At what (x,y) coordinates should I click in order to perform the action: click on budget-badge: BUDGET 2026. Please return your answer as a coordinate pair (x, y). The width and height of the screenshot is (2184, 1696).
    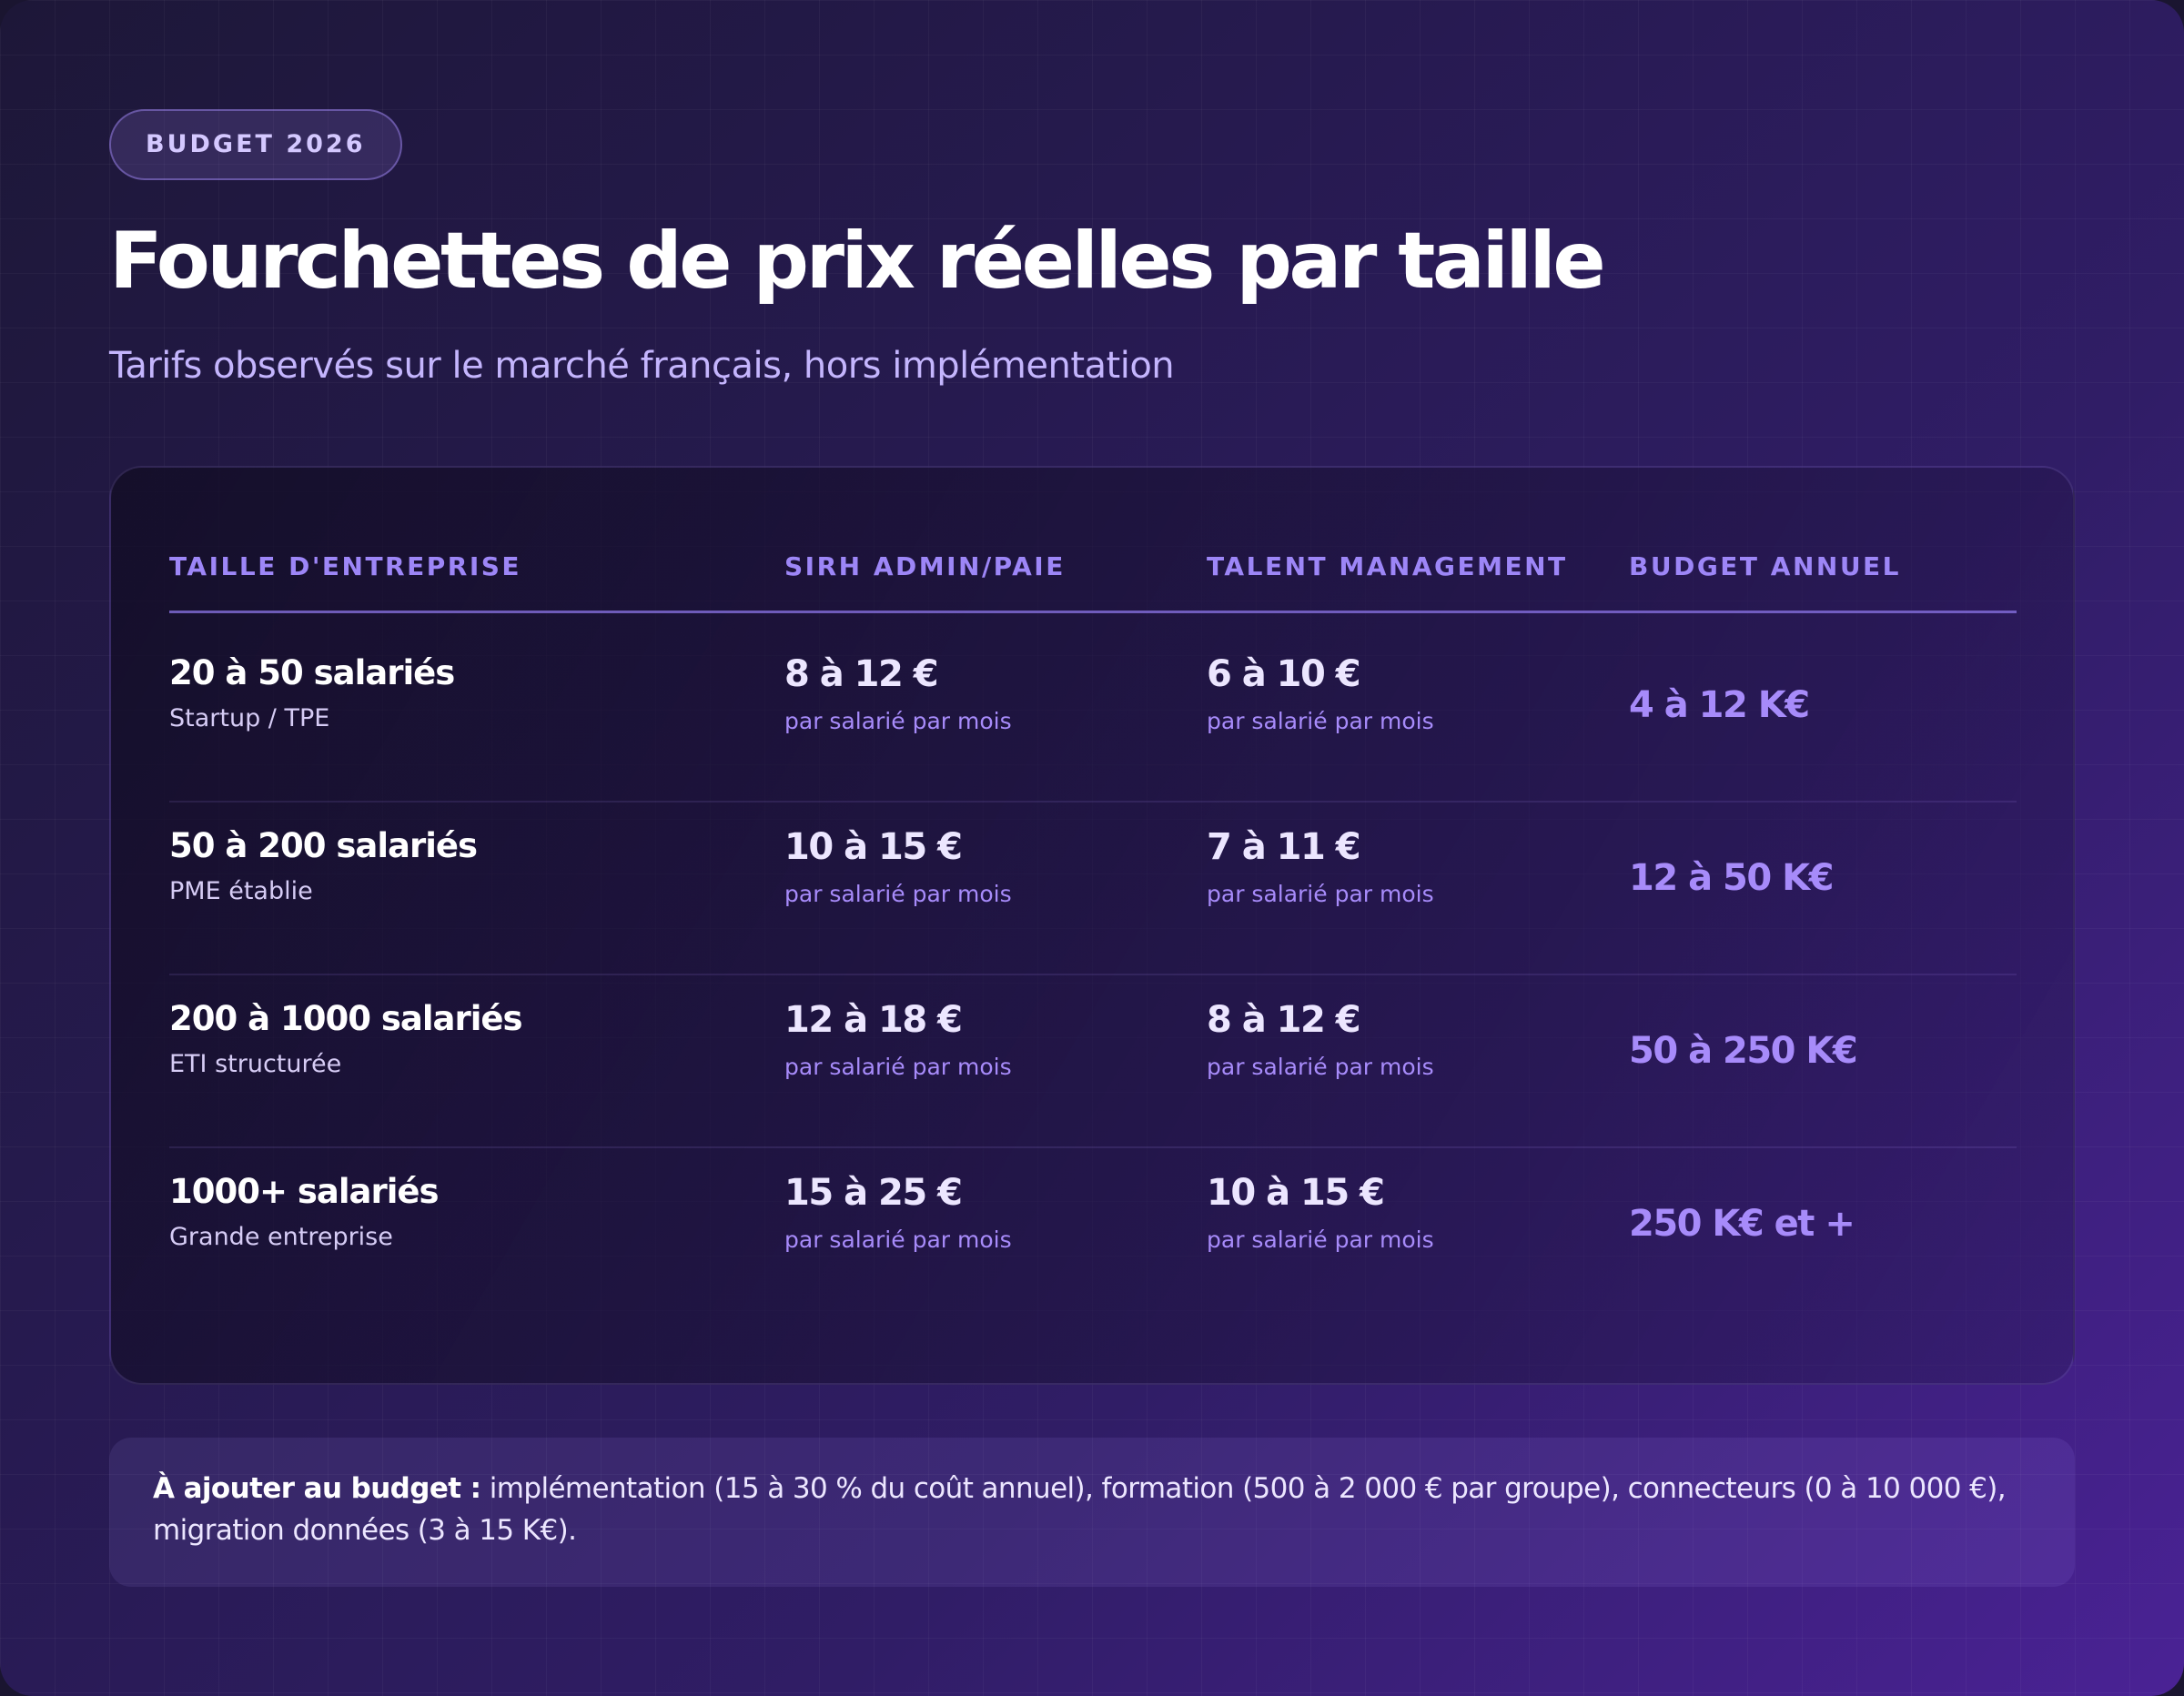
    Looking at the image, I should click on (255, 144).